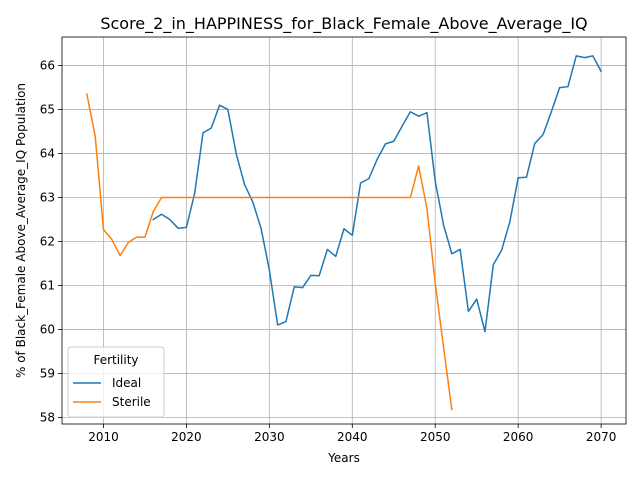 The image size is (640, 480). Describe the element at coordinates (269, 437) in the screenshot. I see `x-tick-label: 2030` at that location.